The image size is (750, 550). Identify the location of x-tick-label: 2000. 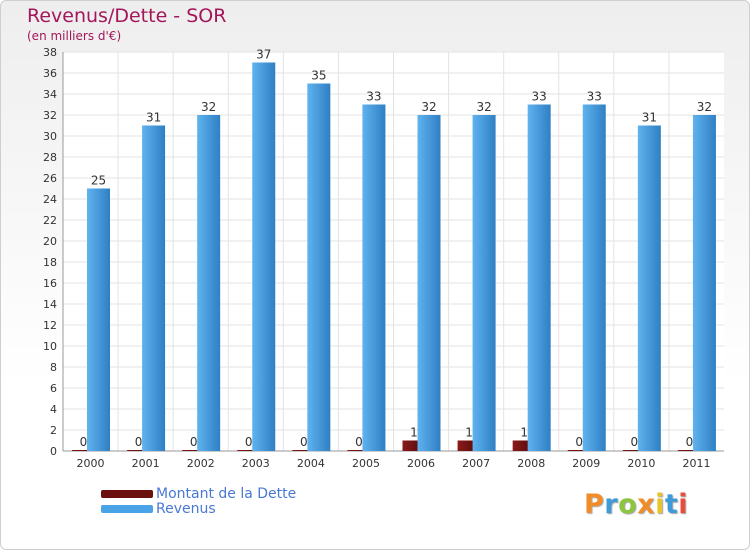
(91, 463).